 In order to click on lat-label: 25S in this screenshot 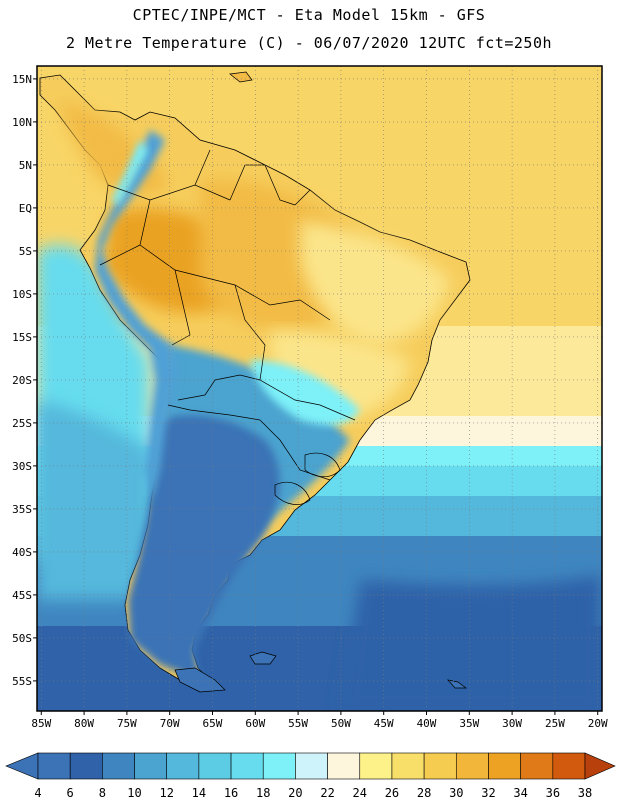, I will do `click(22, 423)`.